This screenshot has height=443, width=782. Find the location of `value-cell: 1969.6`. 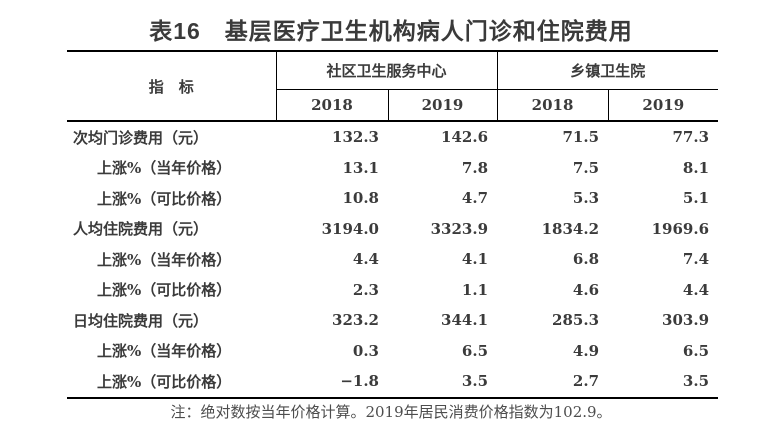

value-cell: 1969.6 is located at coordinates (680, 228).